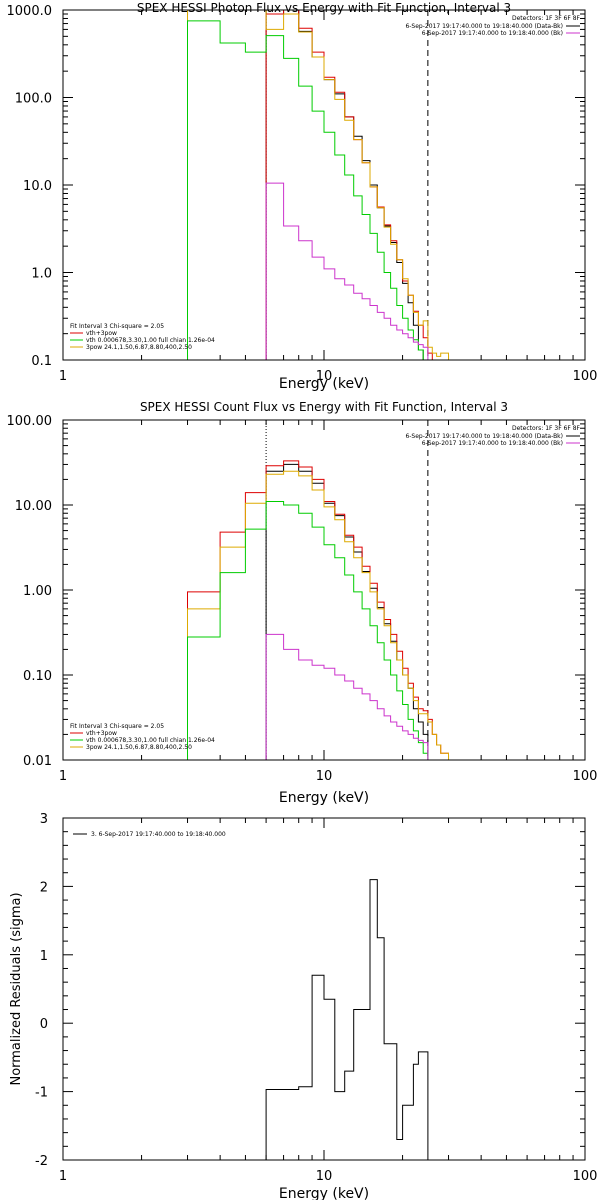  I want to click on y-tick-label: 100.00, so click(30, 421).